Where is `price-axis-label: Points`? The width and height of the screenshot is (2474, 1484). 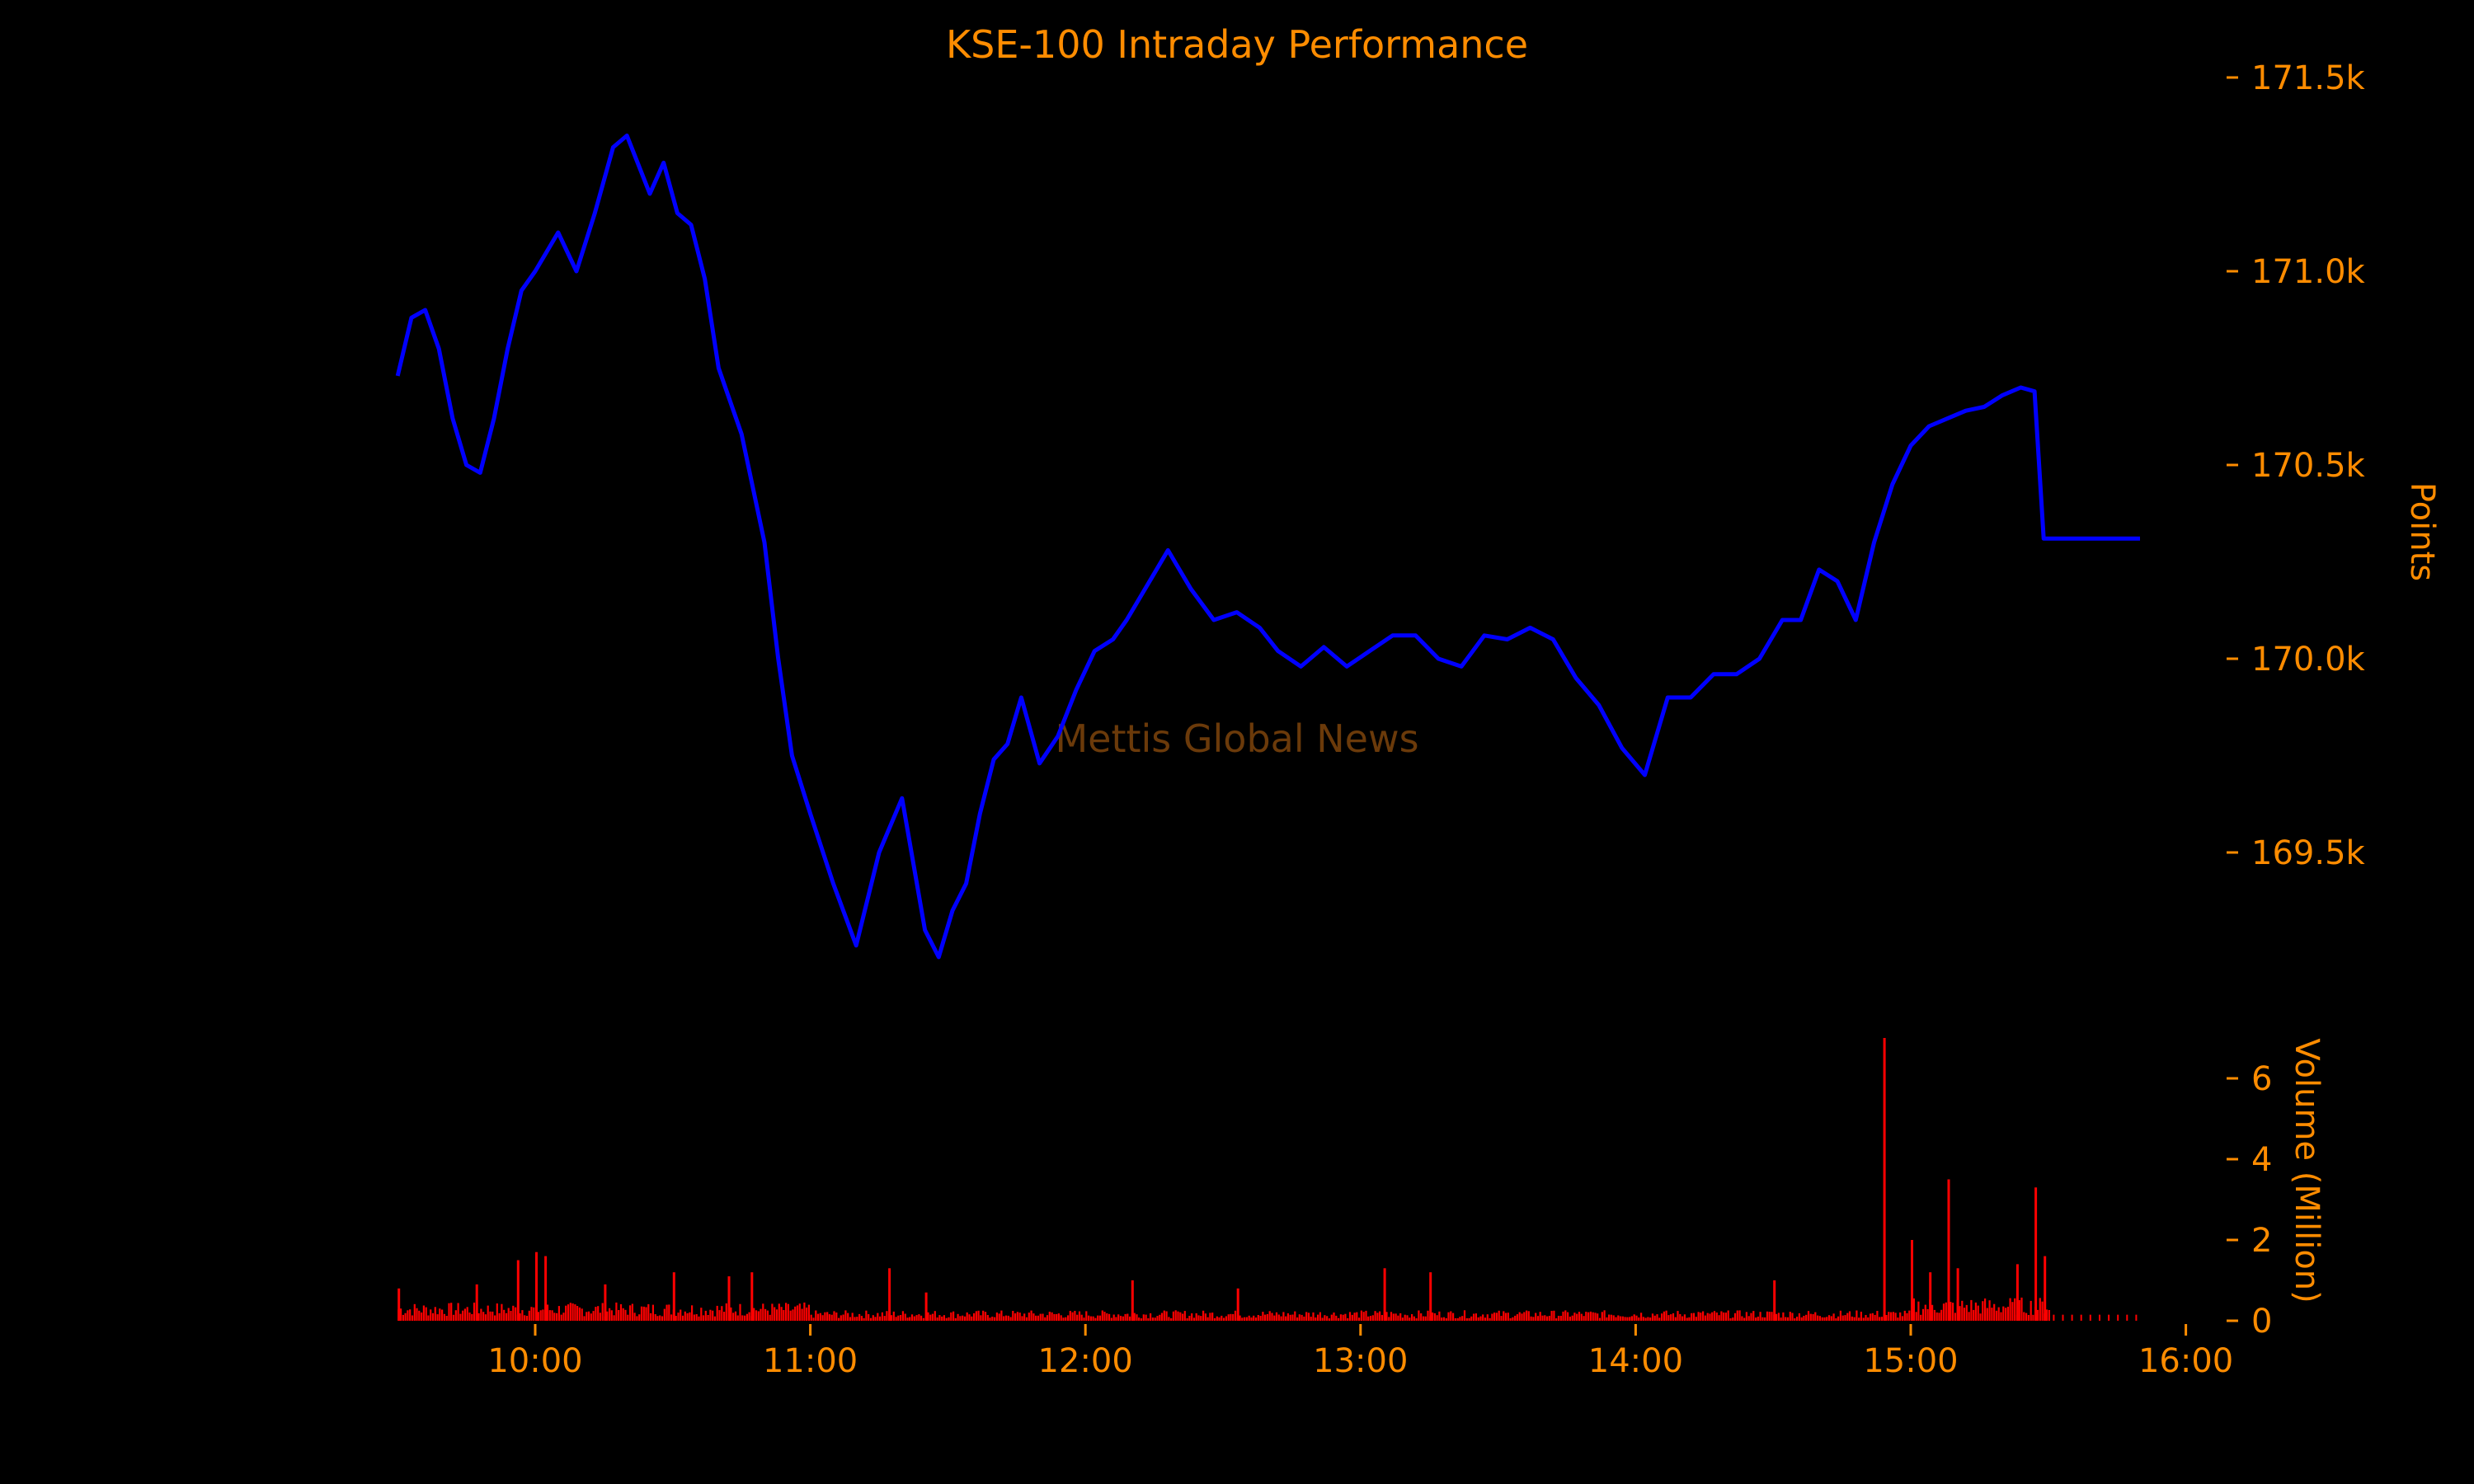 price-axis-label: Points is located at coordinates (2422, 531).